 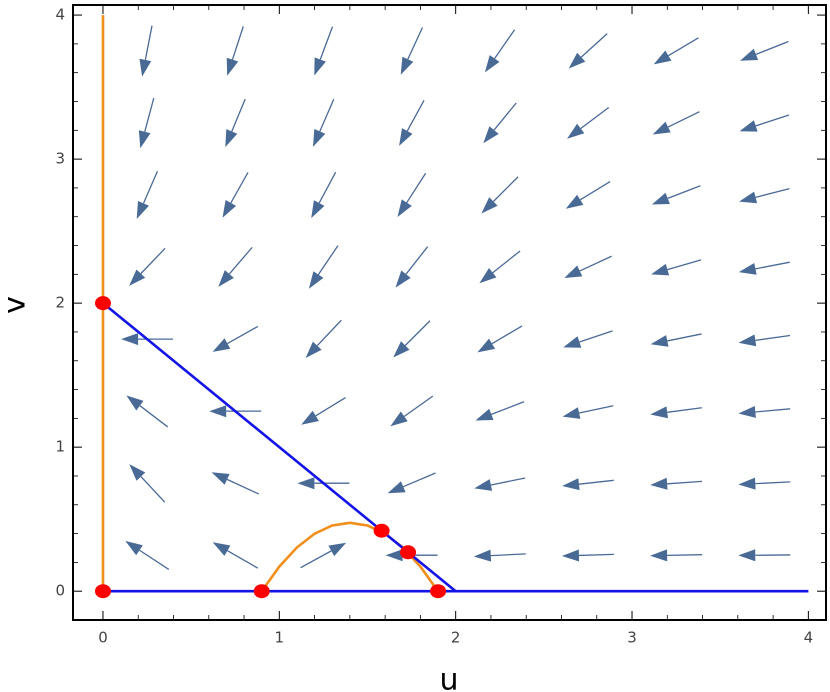 I want to click on x-tick-label: 1, so click(x=280, y=638).